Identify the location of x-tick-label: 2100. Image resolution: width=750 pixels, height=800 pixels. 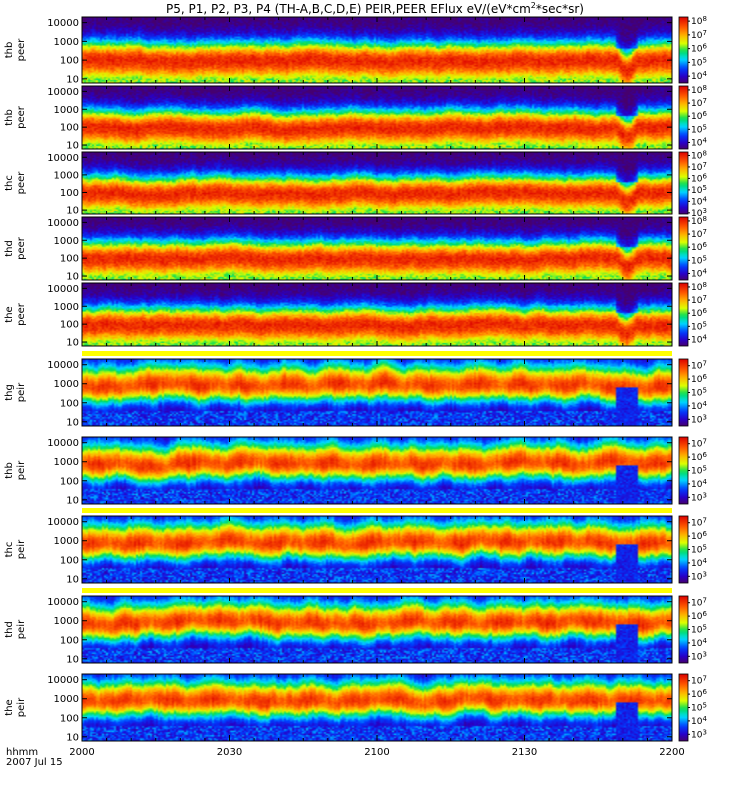
(376, 752).